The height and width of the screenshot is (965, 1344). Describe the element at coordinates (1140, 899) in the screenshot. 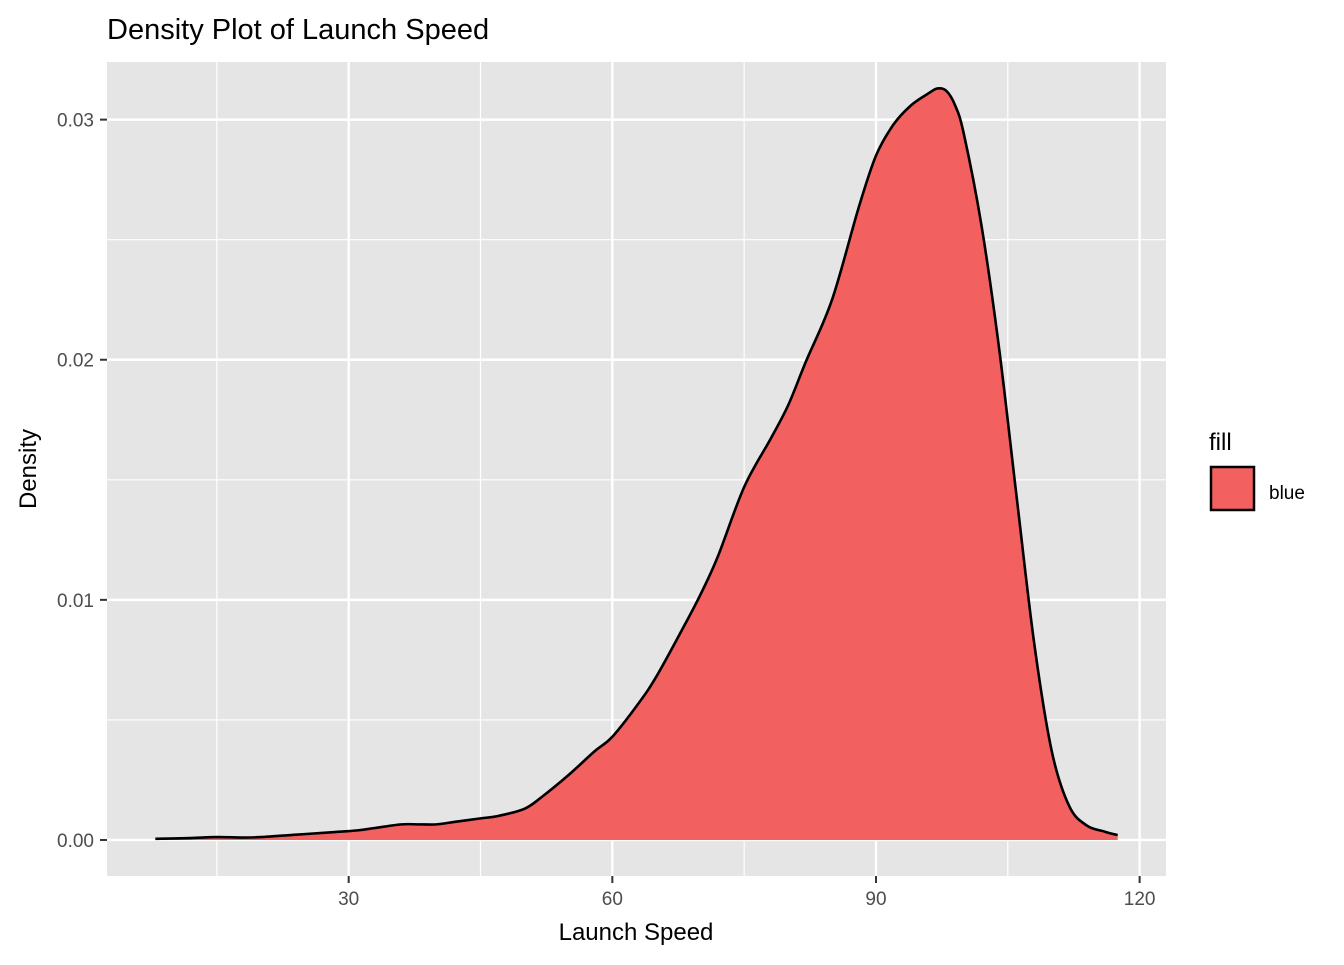

I see `x-tick-label: 120` at that location.